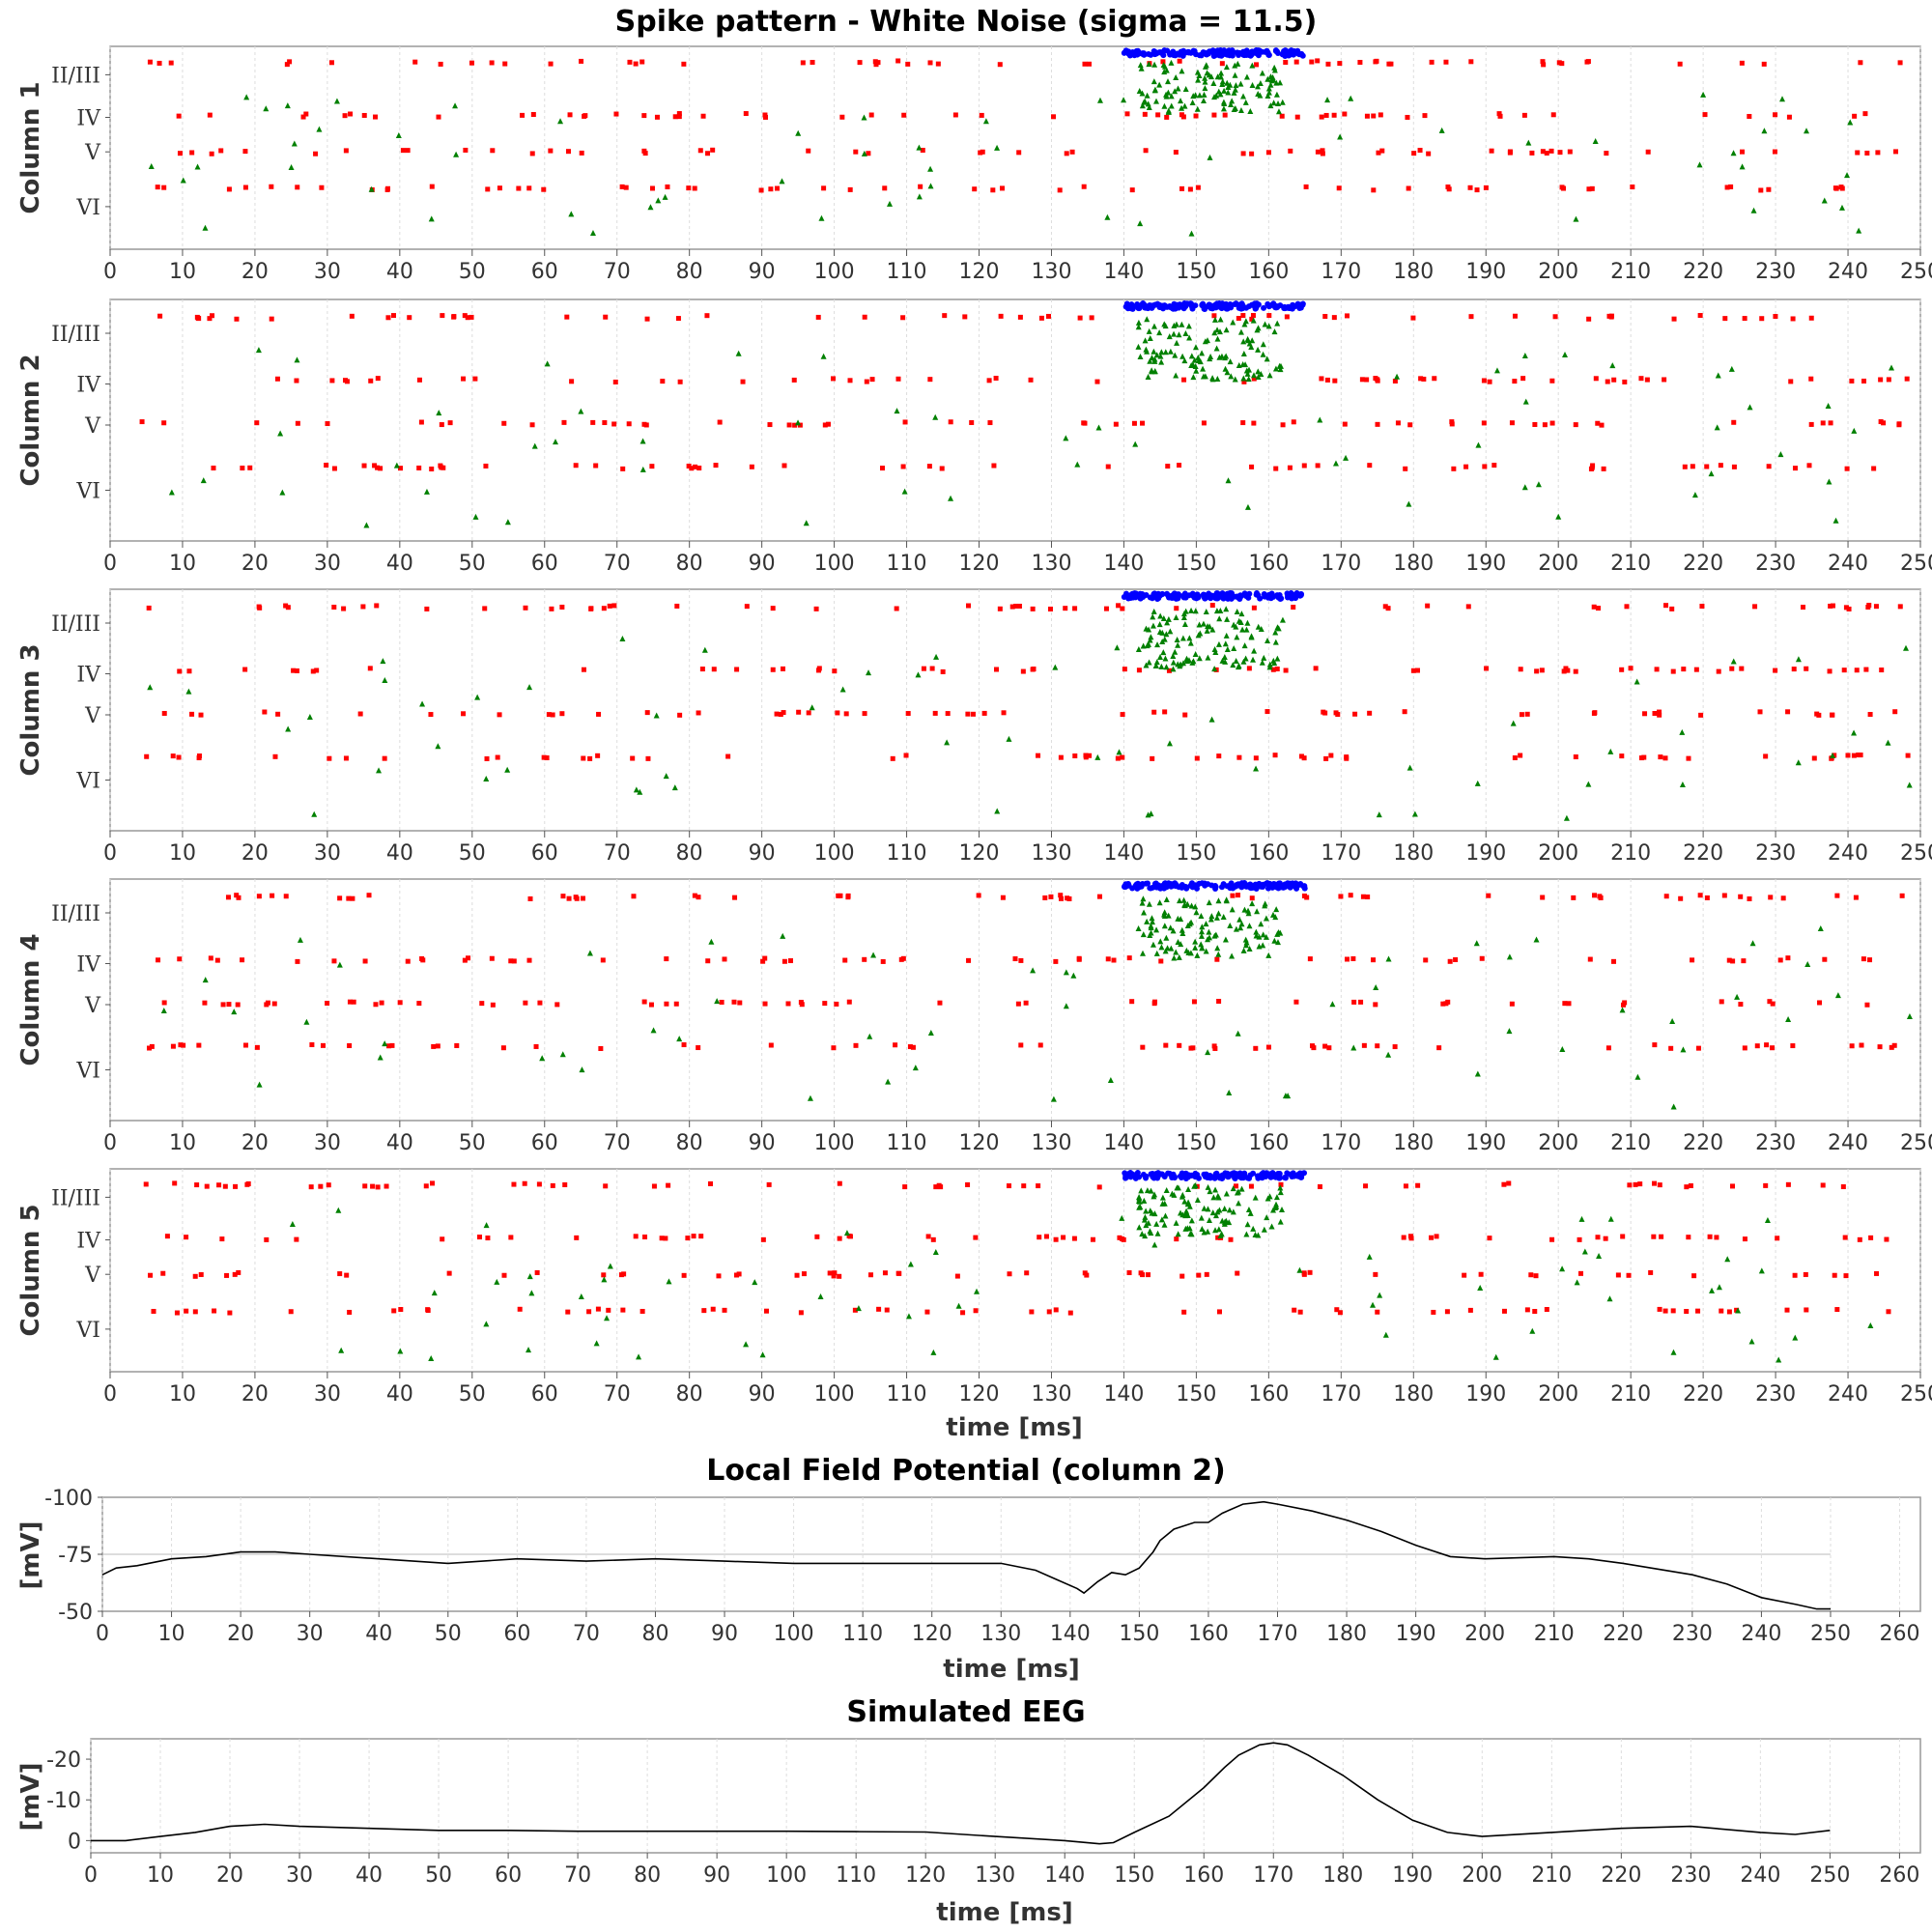 This screenshot has height=1932, width=1932. I want to click on x-tick-label: 100, so click(834, 1394).